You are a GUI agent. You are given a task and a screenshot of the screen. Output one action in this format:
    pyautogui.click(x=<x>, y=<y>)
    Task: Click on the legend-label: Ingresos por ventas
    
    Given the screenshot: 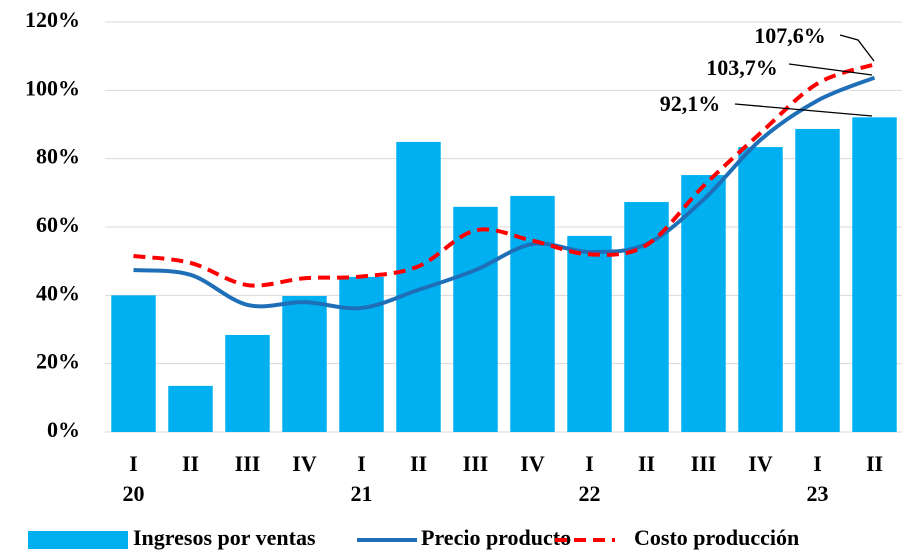 What is the action you would take?
    pyautogui.click(x=224, y=537)
    